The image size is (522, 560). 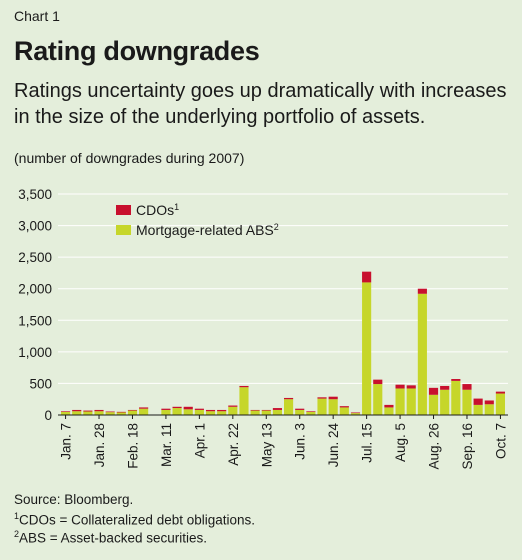 What do you see at coordinates (99, 445) in the screenshot?
I see `x-tick-label: Jan. 28` at bounding box center [99, 445].